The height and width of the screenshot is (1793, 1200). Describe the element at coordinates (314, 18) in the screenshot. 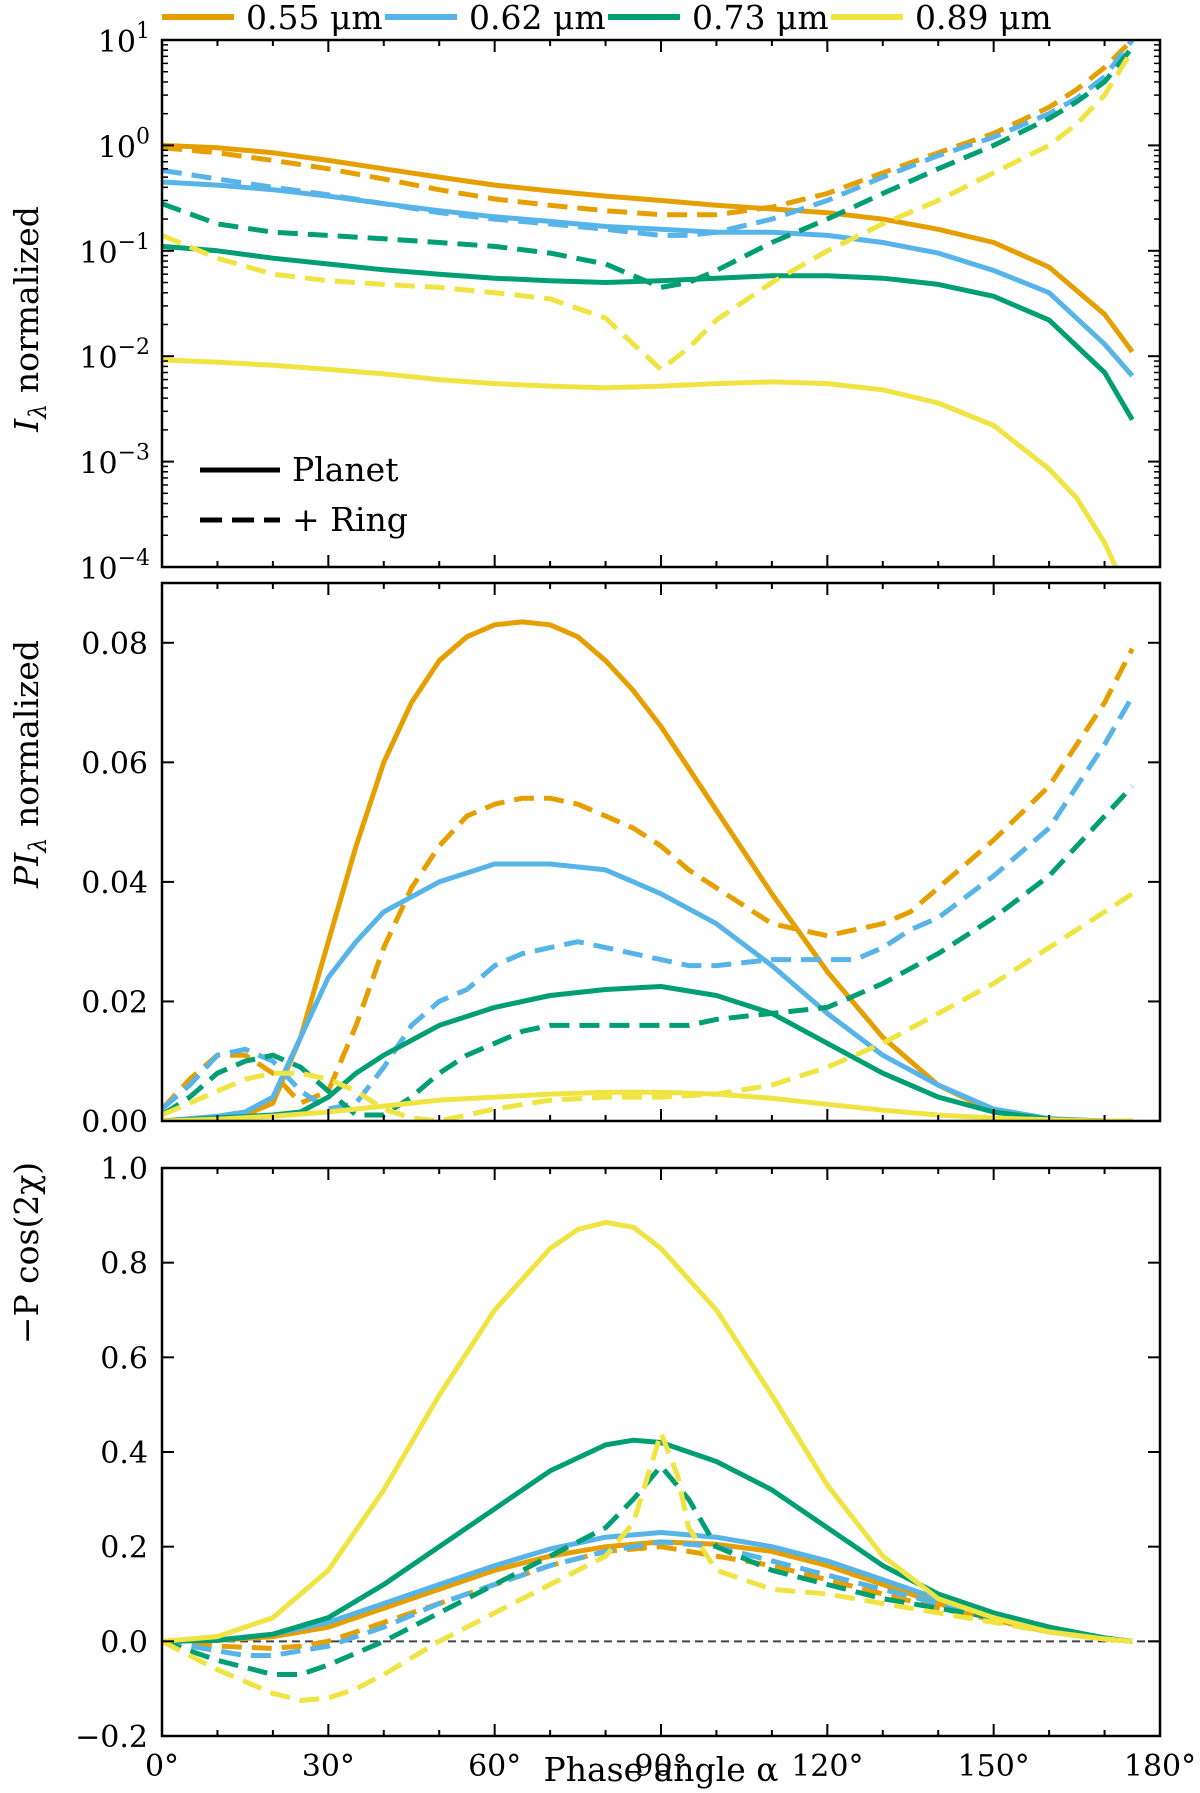

I see `legend-label-055: 0.55 μm` at that location.